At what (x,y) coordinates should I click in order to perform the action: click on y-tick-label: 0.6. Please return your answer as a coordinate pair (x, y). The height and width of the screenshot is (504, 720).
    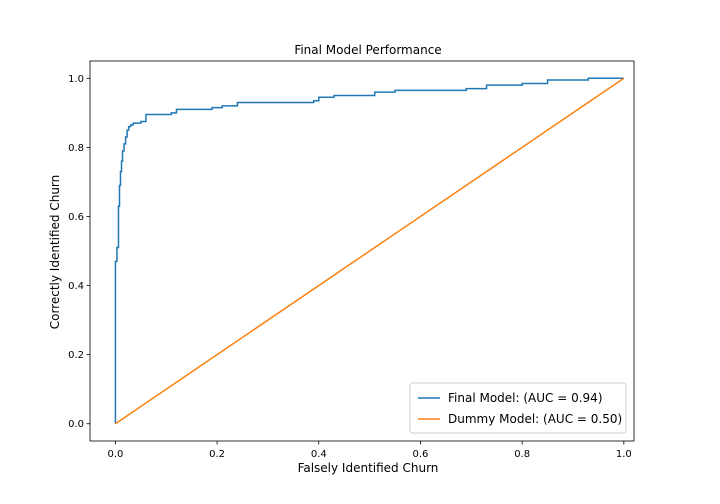
    Looking at the image, I should click on (76, 217).